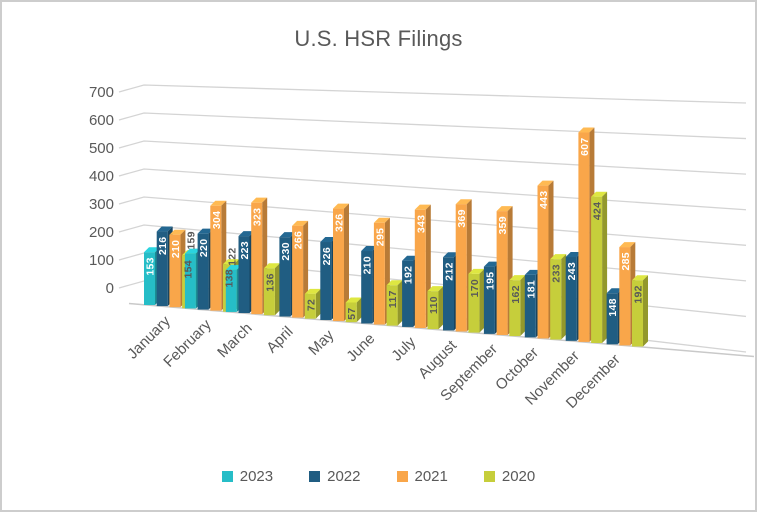 This screenshot has height=512, width=757. I want to click on legend-item-2023: 2023, so click(247, 476).